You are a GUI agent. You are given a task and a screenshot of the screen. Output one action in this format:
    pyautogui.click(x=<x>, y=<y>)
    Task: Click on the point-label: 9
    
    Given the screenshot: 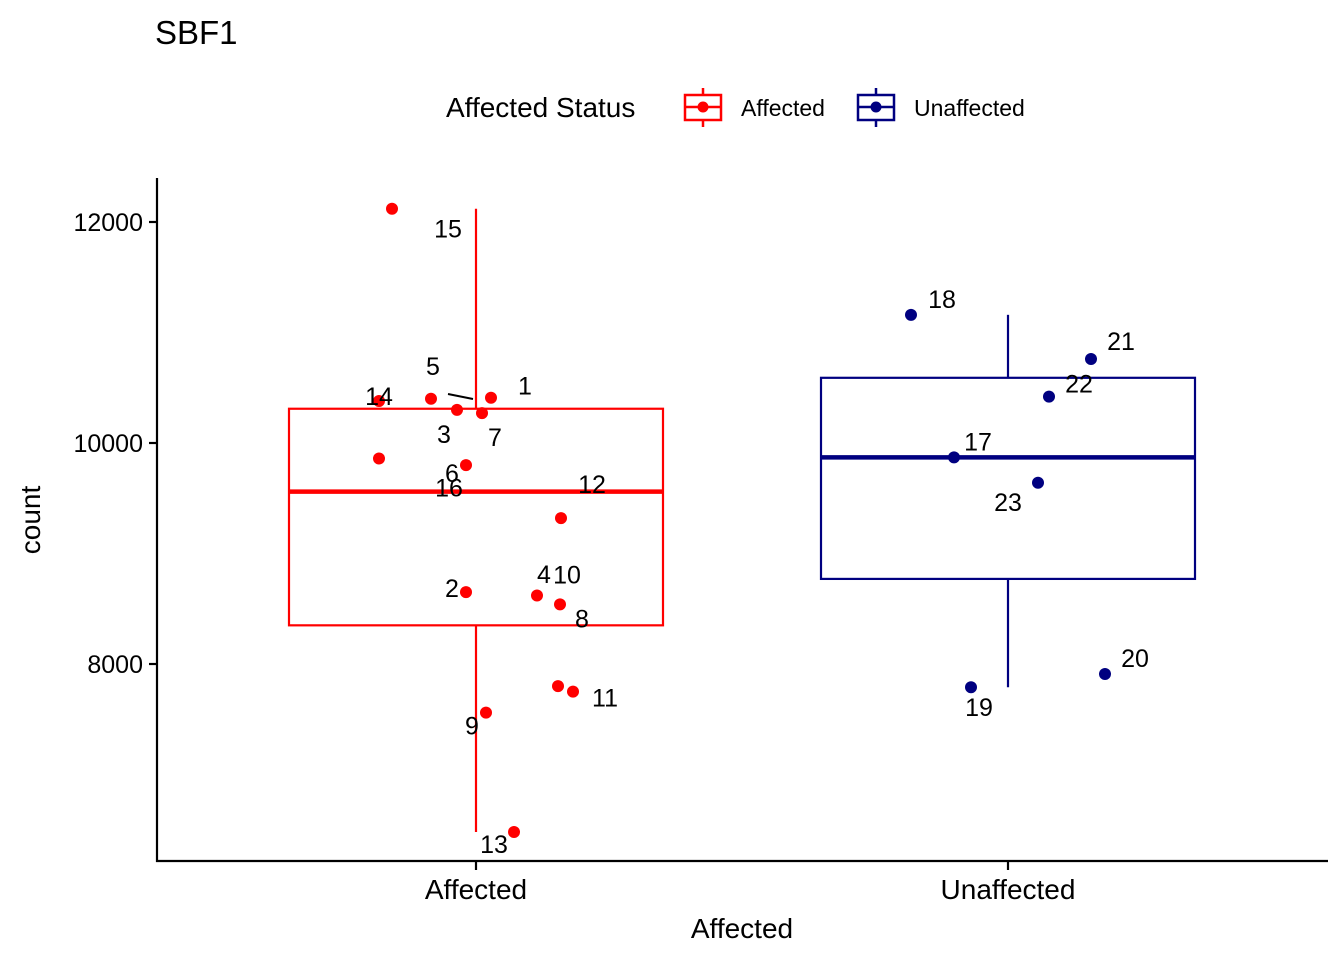 What is the action you would take?
    pyautogui.click(x=472, y=727)
    